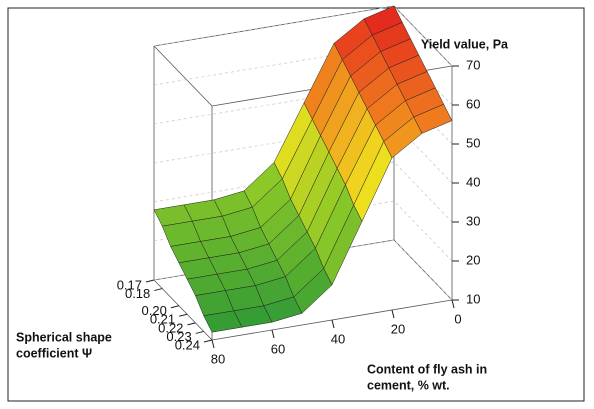  Describe the element at coordinates (473, 220) in the screenshot. I see `z-tick-label: 30` at that location.